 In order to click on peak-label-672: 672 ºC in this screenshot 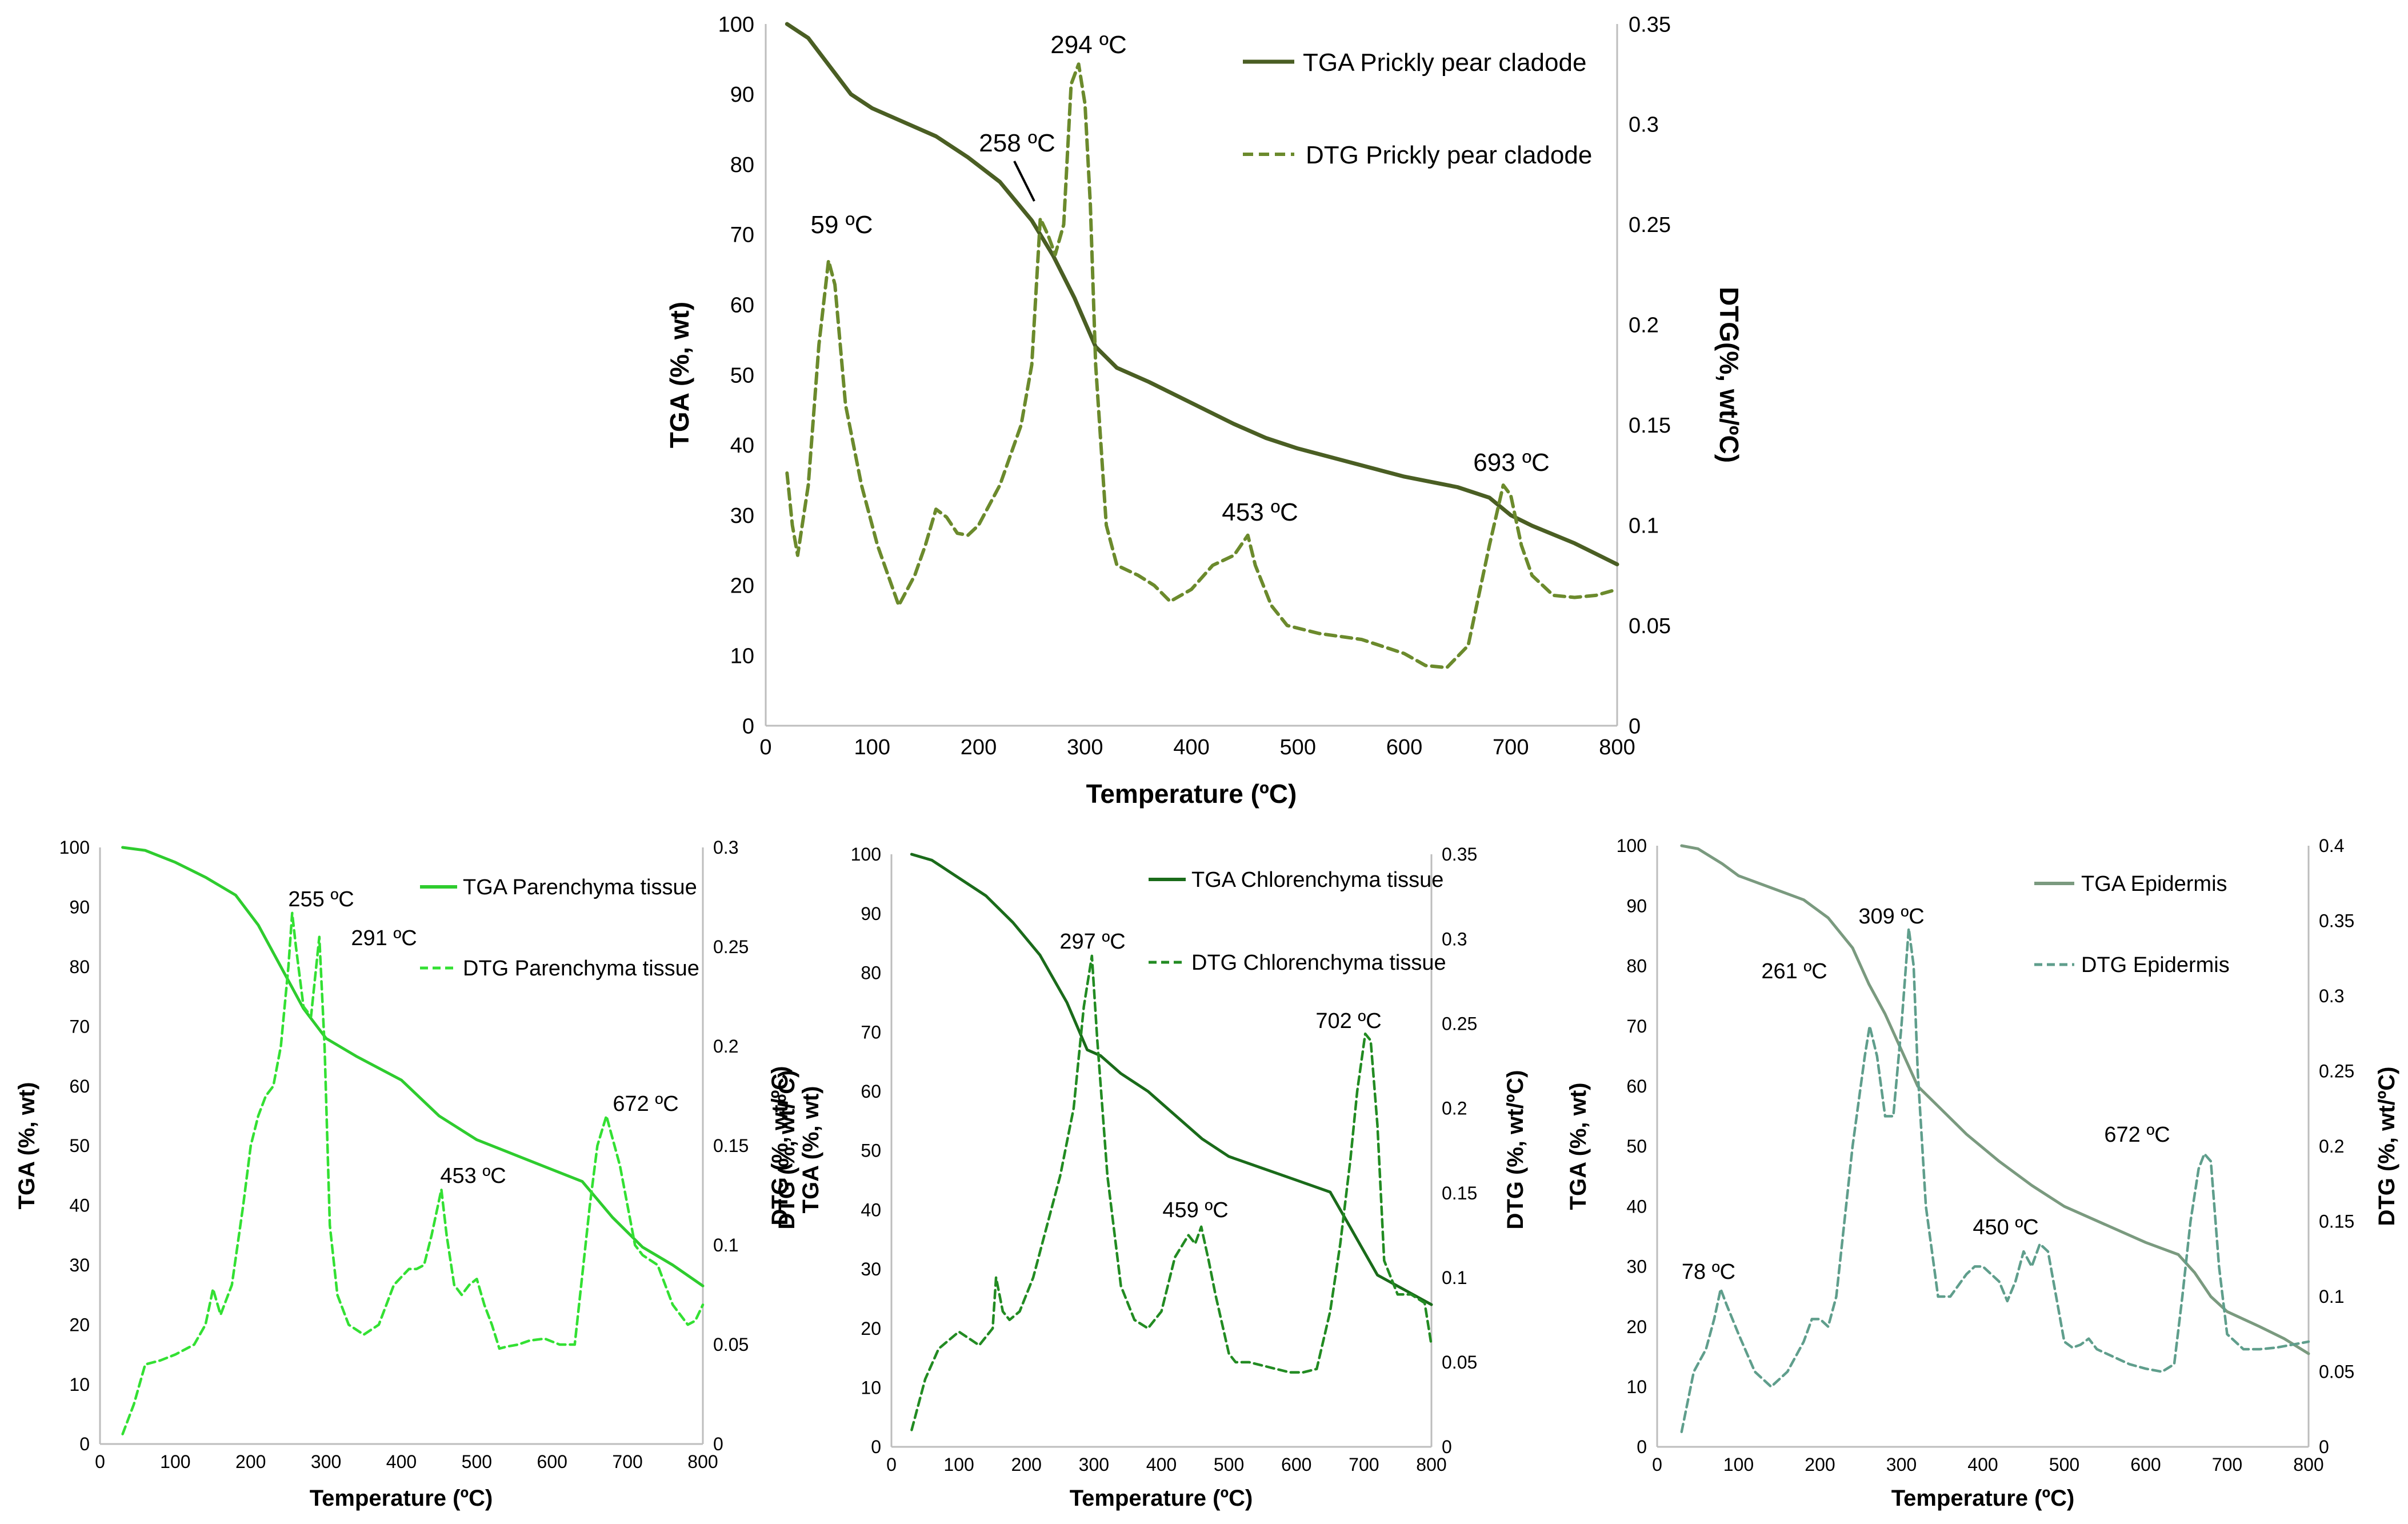, I will do `click(645, 1104)`.